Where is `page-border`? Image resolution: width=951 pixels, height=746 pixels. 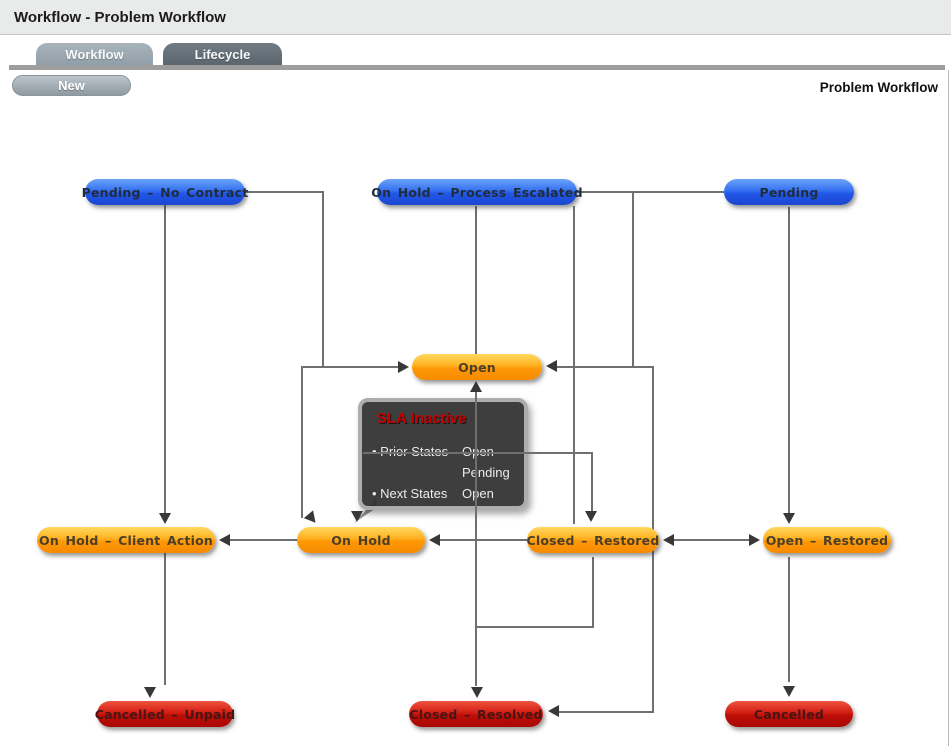 page-border is located at coordinates (948, 408).